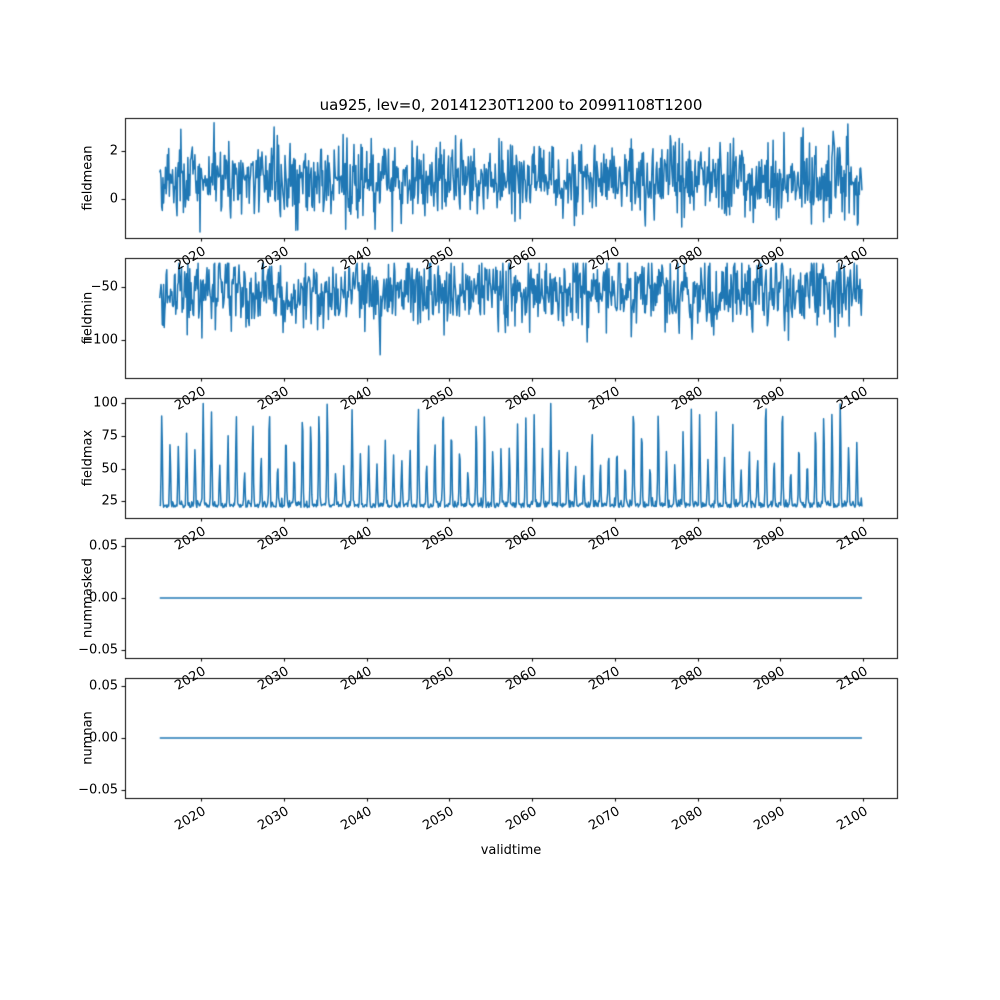 The height and width of the screenshot is (1000, 1000). I want to click on x-axis-label: validtime, so click(511, 850).